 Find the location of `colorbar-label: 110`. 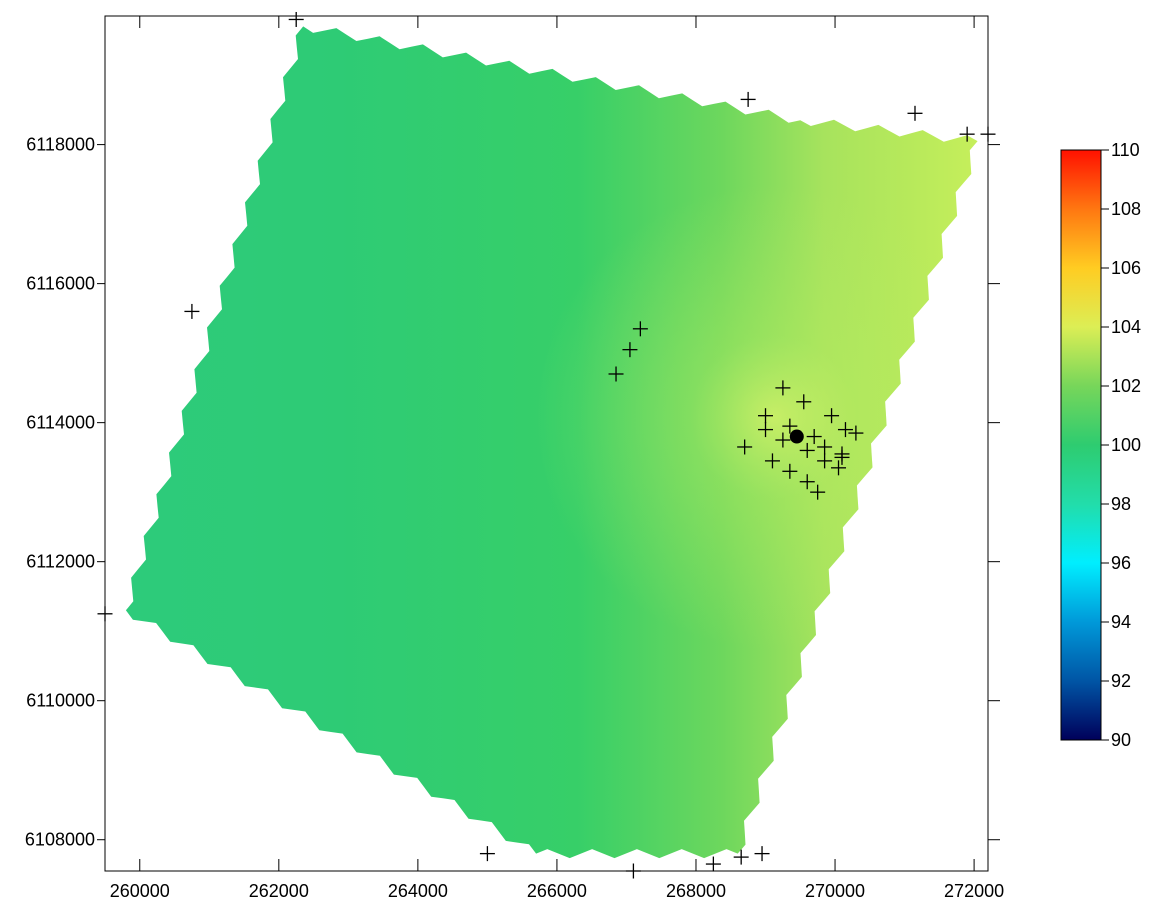

colorbar-label: 110 is located at coordinates (1125, 150).